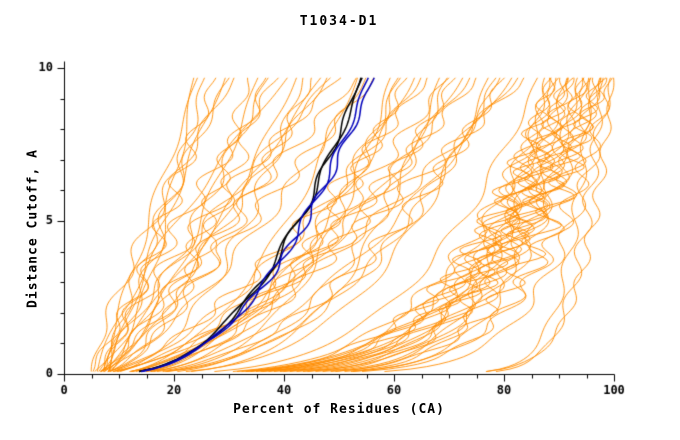 The image size is (680, 440). Describe the element at coordinates (339, 409) in the screenshot. I see `x-axis-label: Percent of Residues (CA)` at that location.